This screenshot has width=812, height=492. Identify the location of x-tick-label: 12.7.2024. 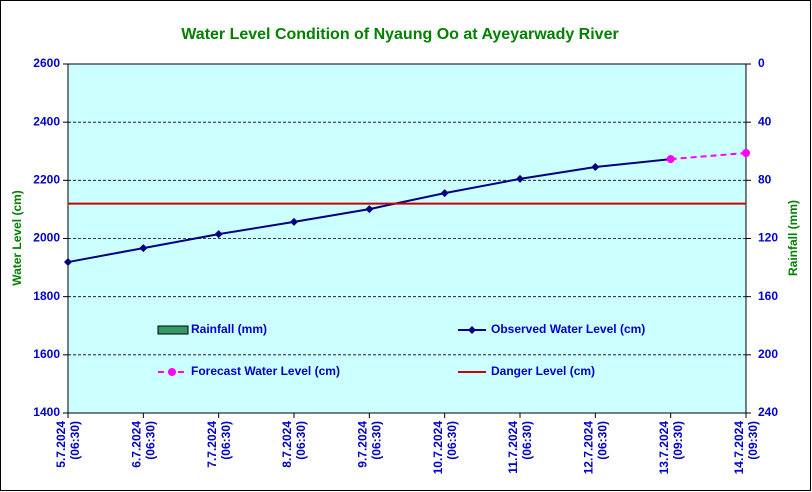
(589, 448).